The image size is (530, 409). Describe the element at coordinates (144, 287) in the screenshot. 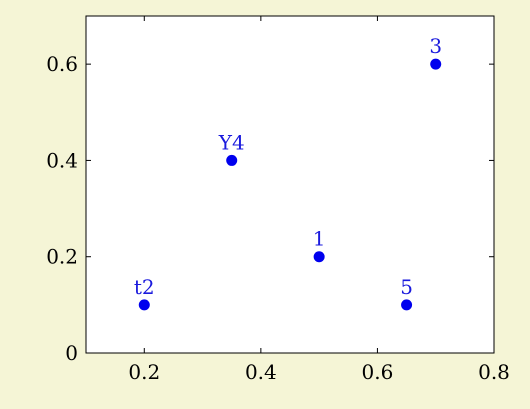

I see `data-point-label: t2` at that location.